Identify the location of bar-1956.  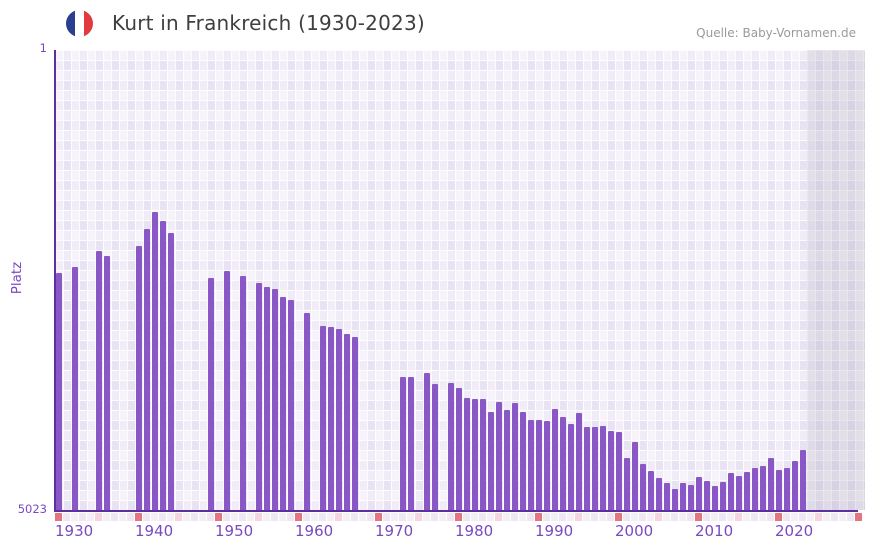
(267, 398).